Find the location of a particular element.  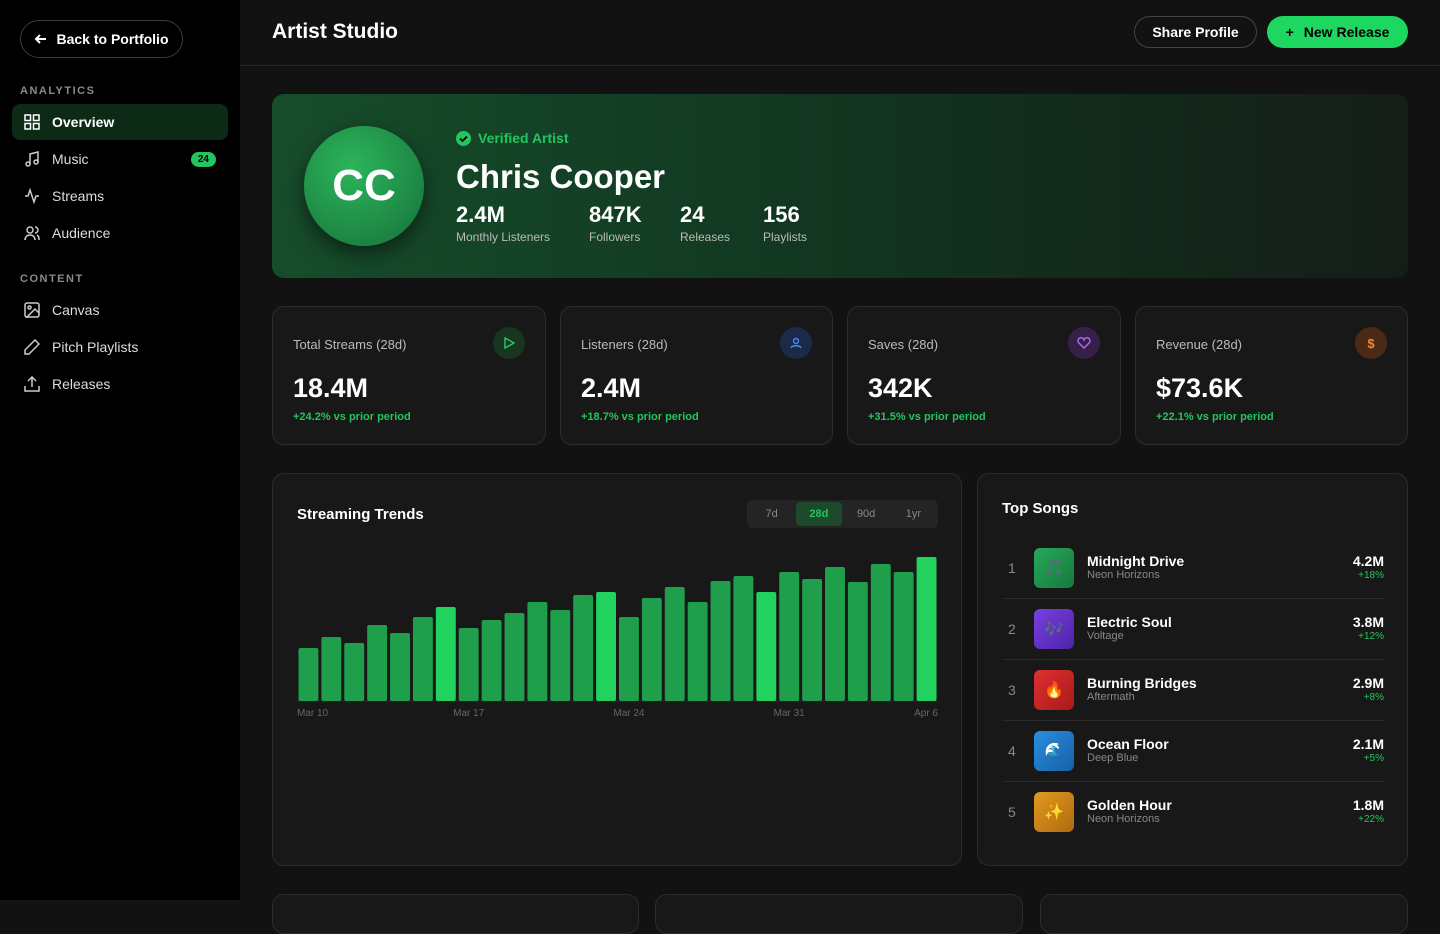

nav-label: Pitch Playlists is located at coordinates (95, 347).